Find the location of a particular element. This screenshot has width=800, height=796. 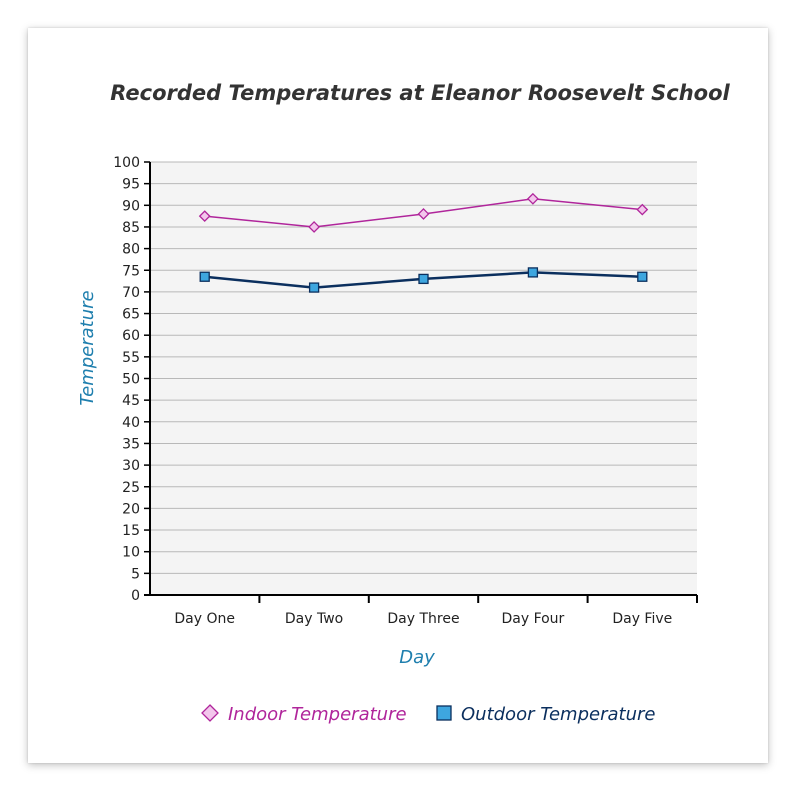

y-tick-label: 15 is located at coordinates (131, 531).